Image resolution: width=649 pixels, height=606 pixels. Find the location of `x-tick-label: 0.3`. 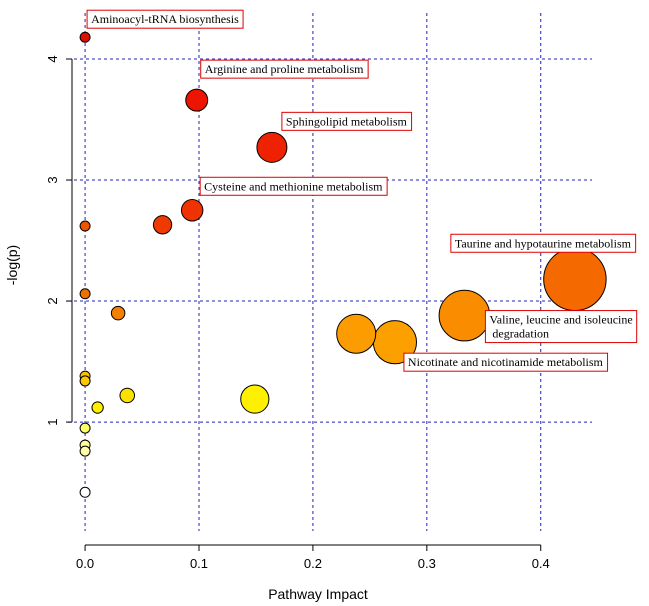

x-tick-label: 0.3 is located at coordinates (427, 563).